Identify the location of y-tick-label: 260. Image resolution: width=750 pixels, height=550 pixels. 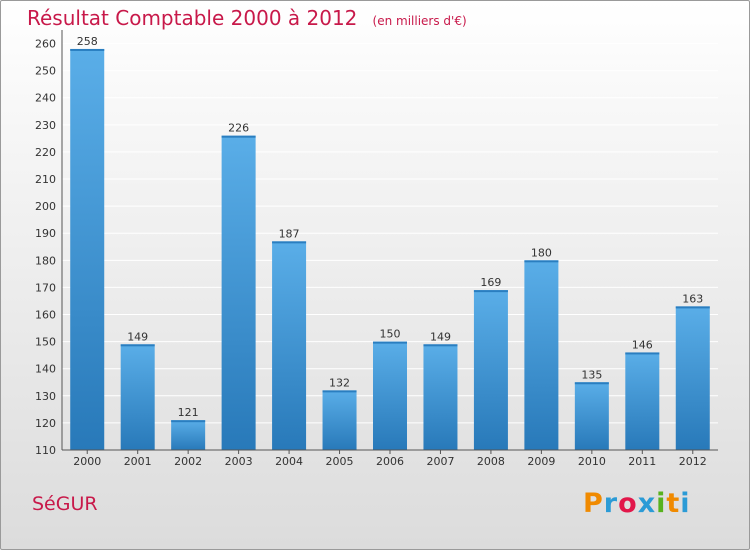
(45, 44).